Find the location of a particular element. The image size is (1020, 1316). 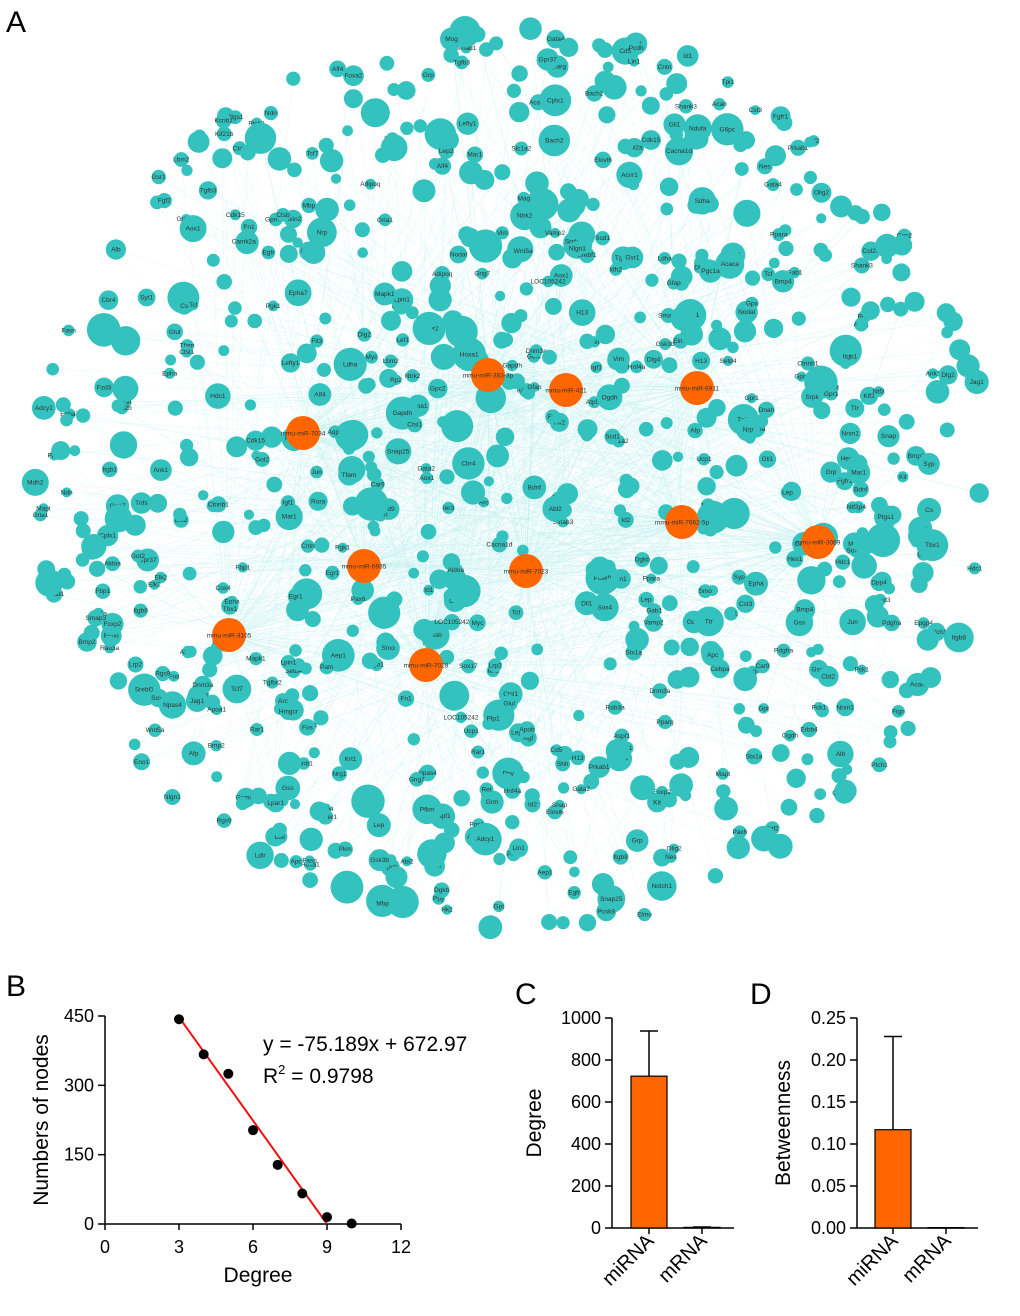

x-tick-label: 0 is located at coordinates (105, 1247).